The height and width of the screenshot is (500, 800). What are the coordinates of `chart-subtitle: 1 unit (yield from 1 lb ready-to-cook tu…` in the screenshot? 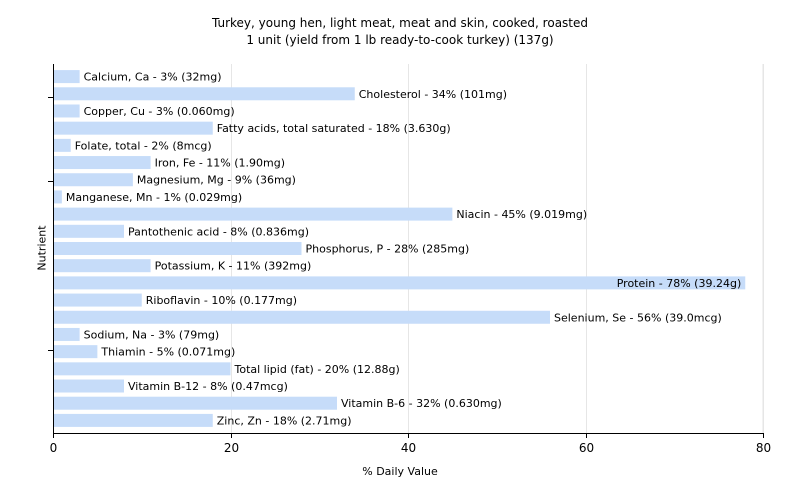 It's located at (400, 40).